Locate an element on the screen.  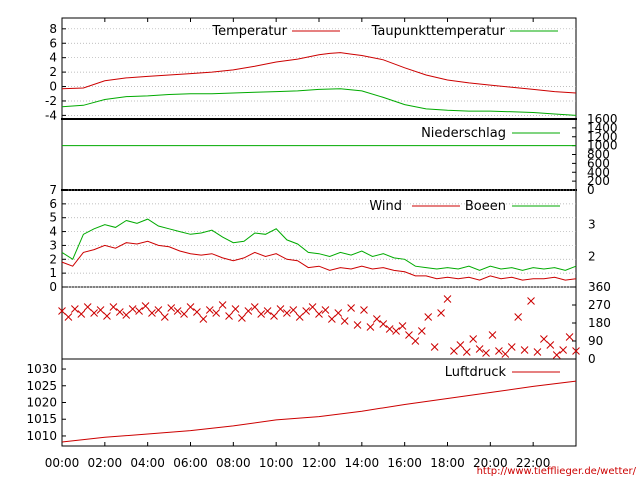
y-tick-label: 1010 is located at coordinates (41, 436).